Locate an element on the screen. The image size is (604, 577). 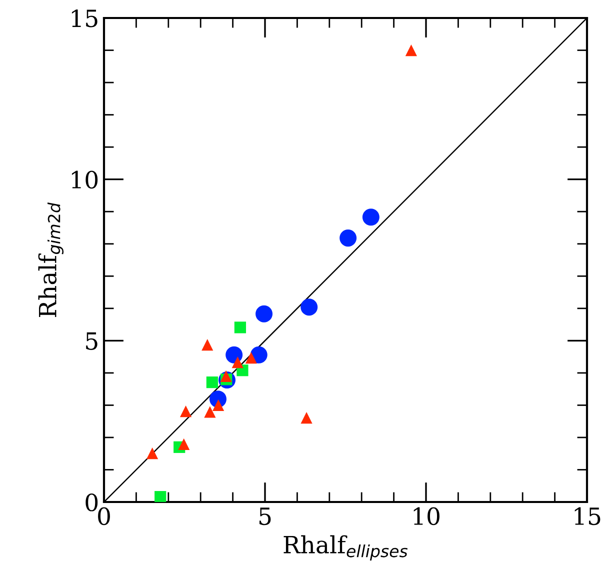
x-axis-title: Rhalf$_{ellipses}$ is located at coordinates (346, 548).